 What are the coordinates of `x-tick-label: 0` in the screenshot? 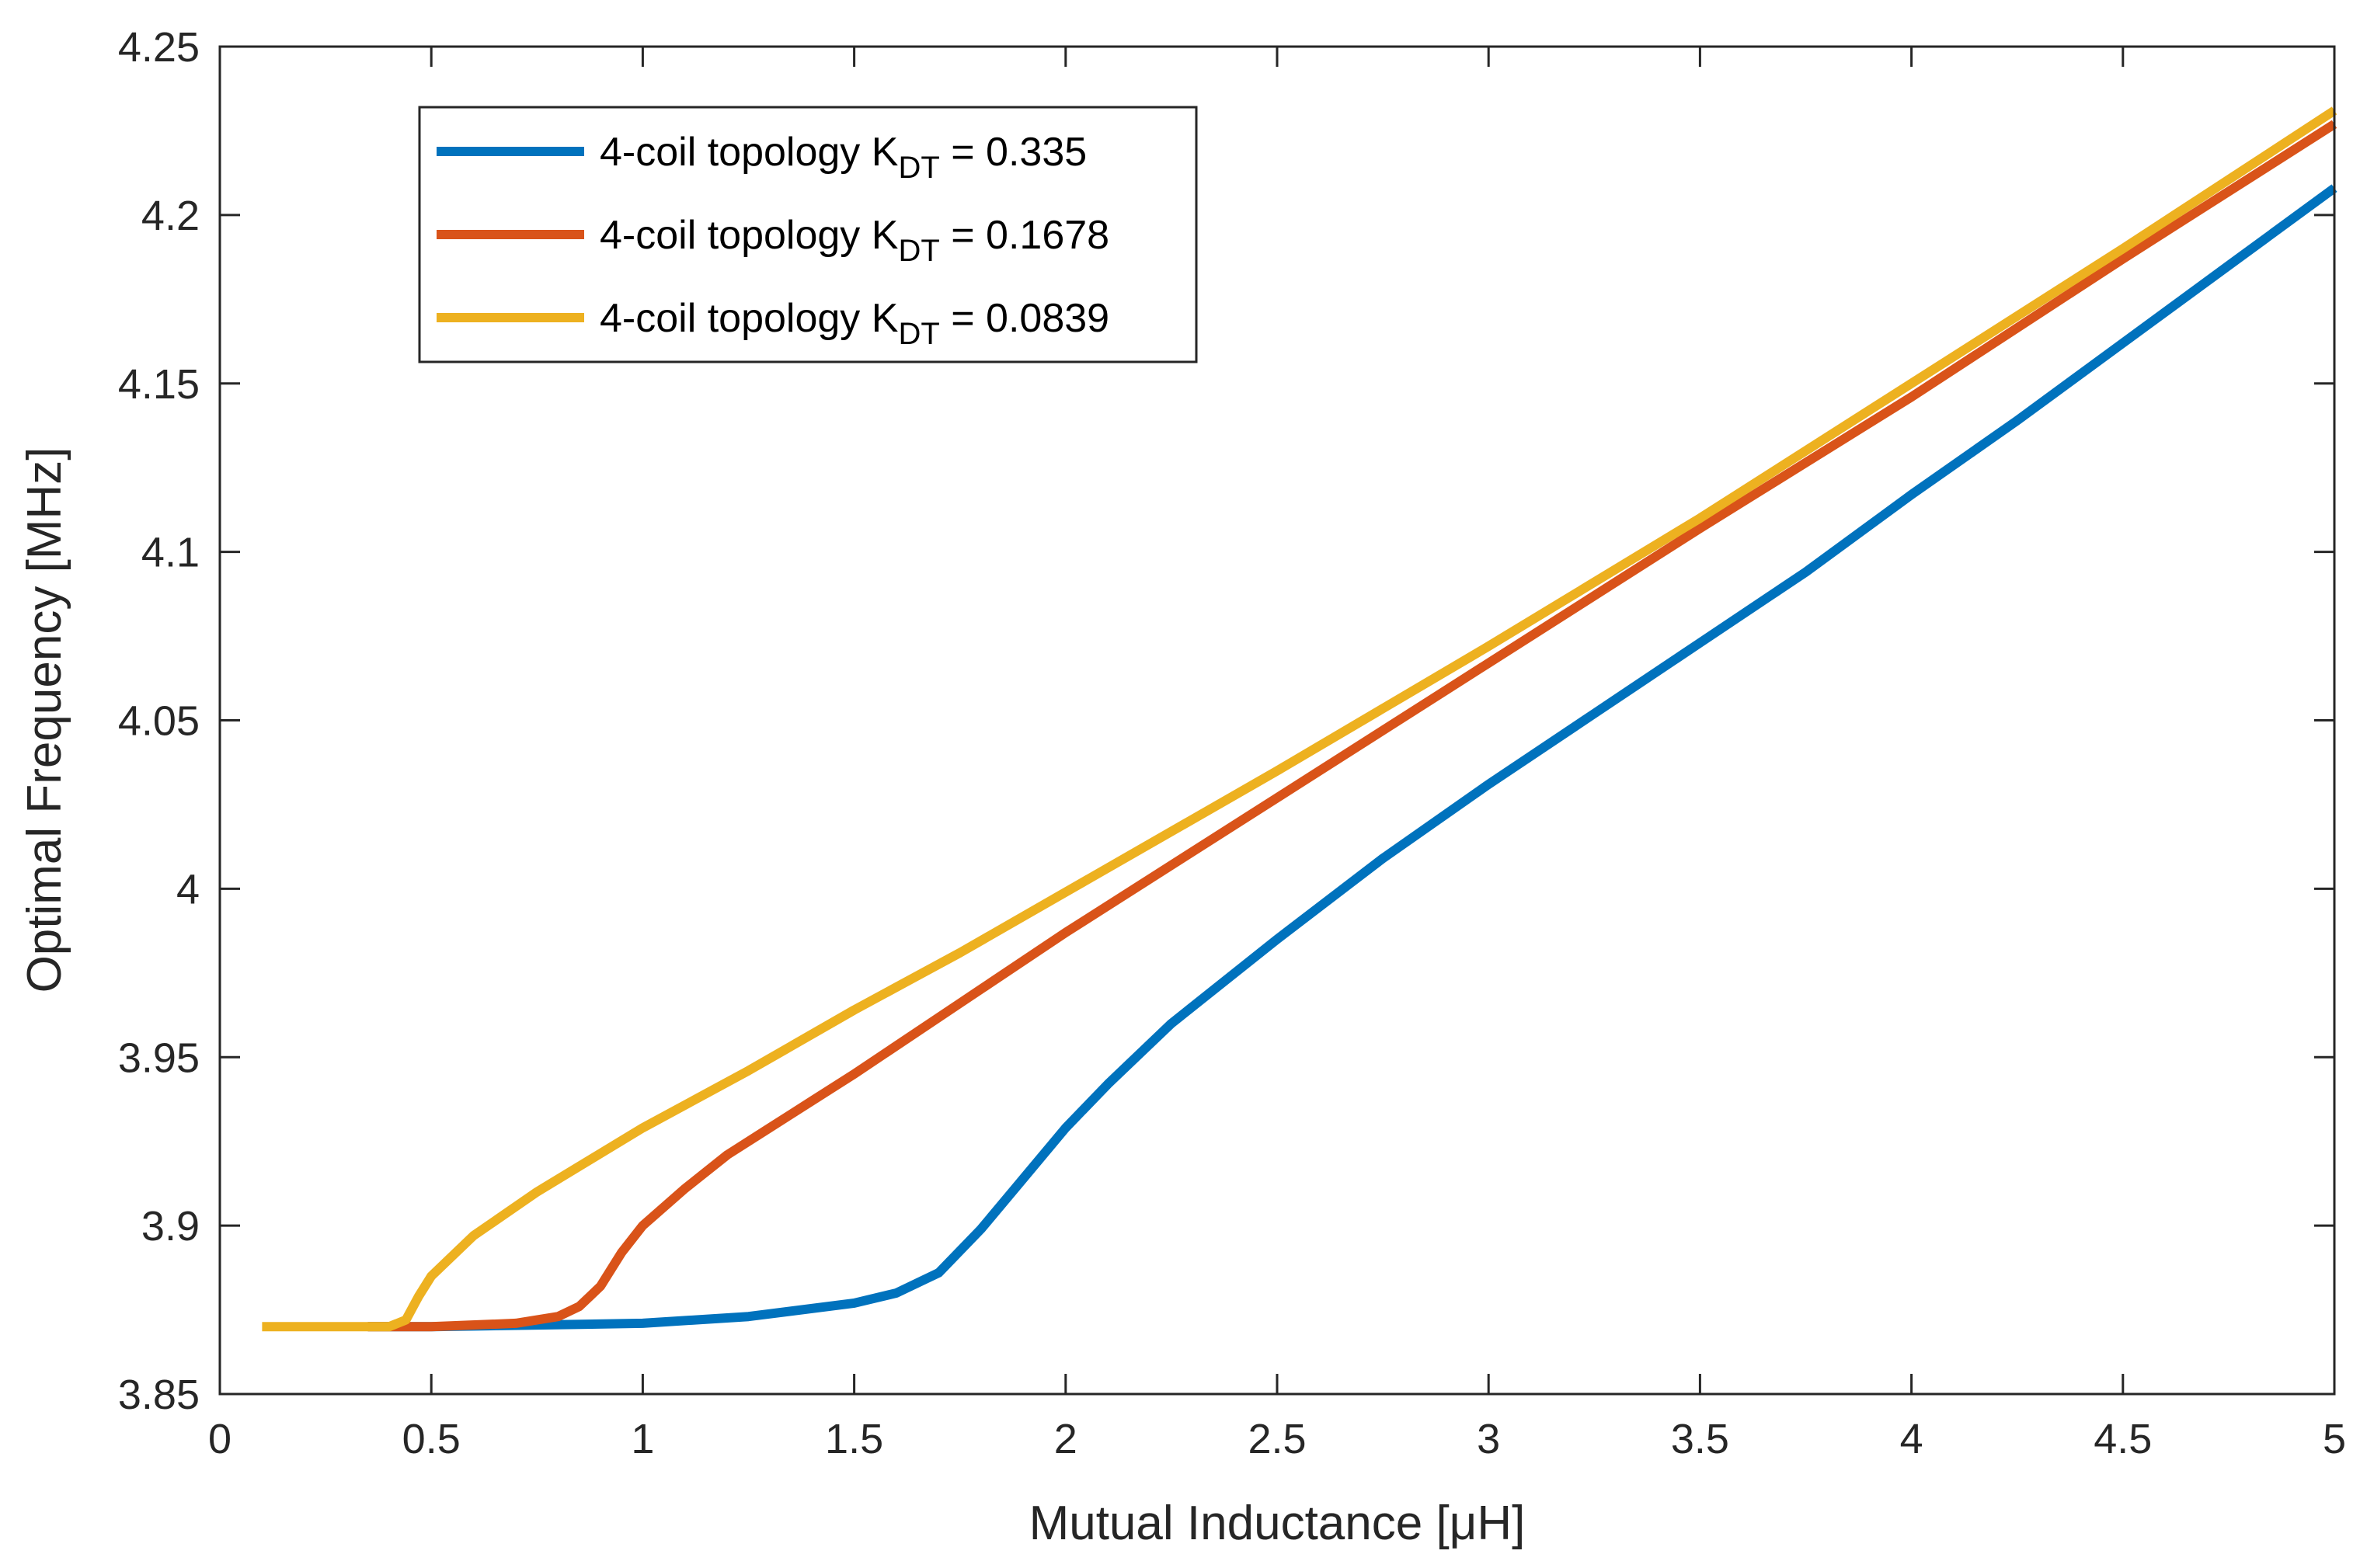 It's located at (219, 1439).